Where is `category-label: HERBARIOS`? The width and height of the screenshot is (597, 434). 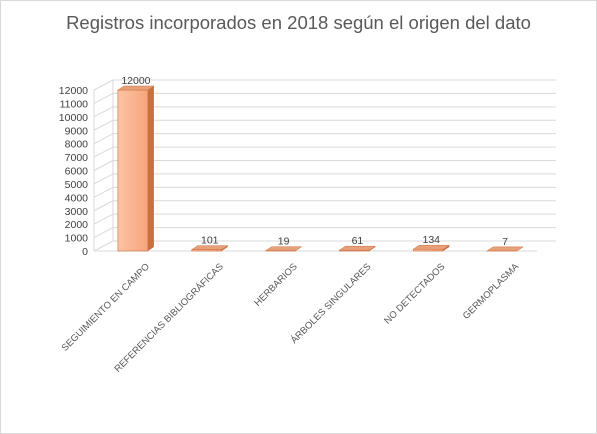 category-label: HERBARIOS is located at coordinates (275, 284).